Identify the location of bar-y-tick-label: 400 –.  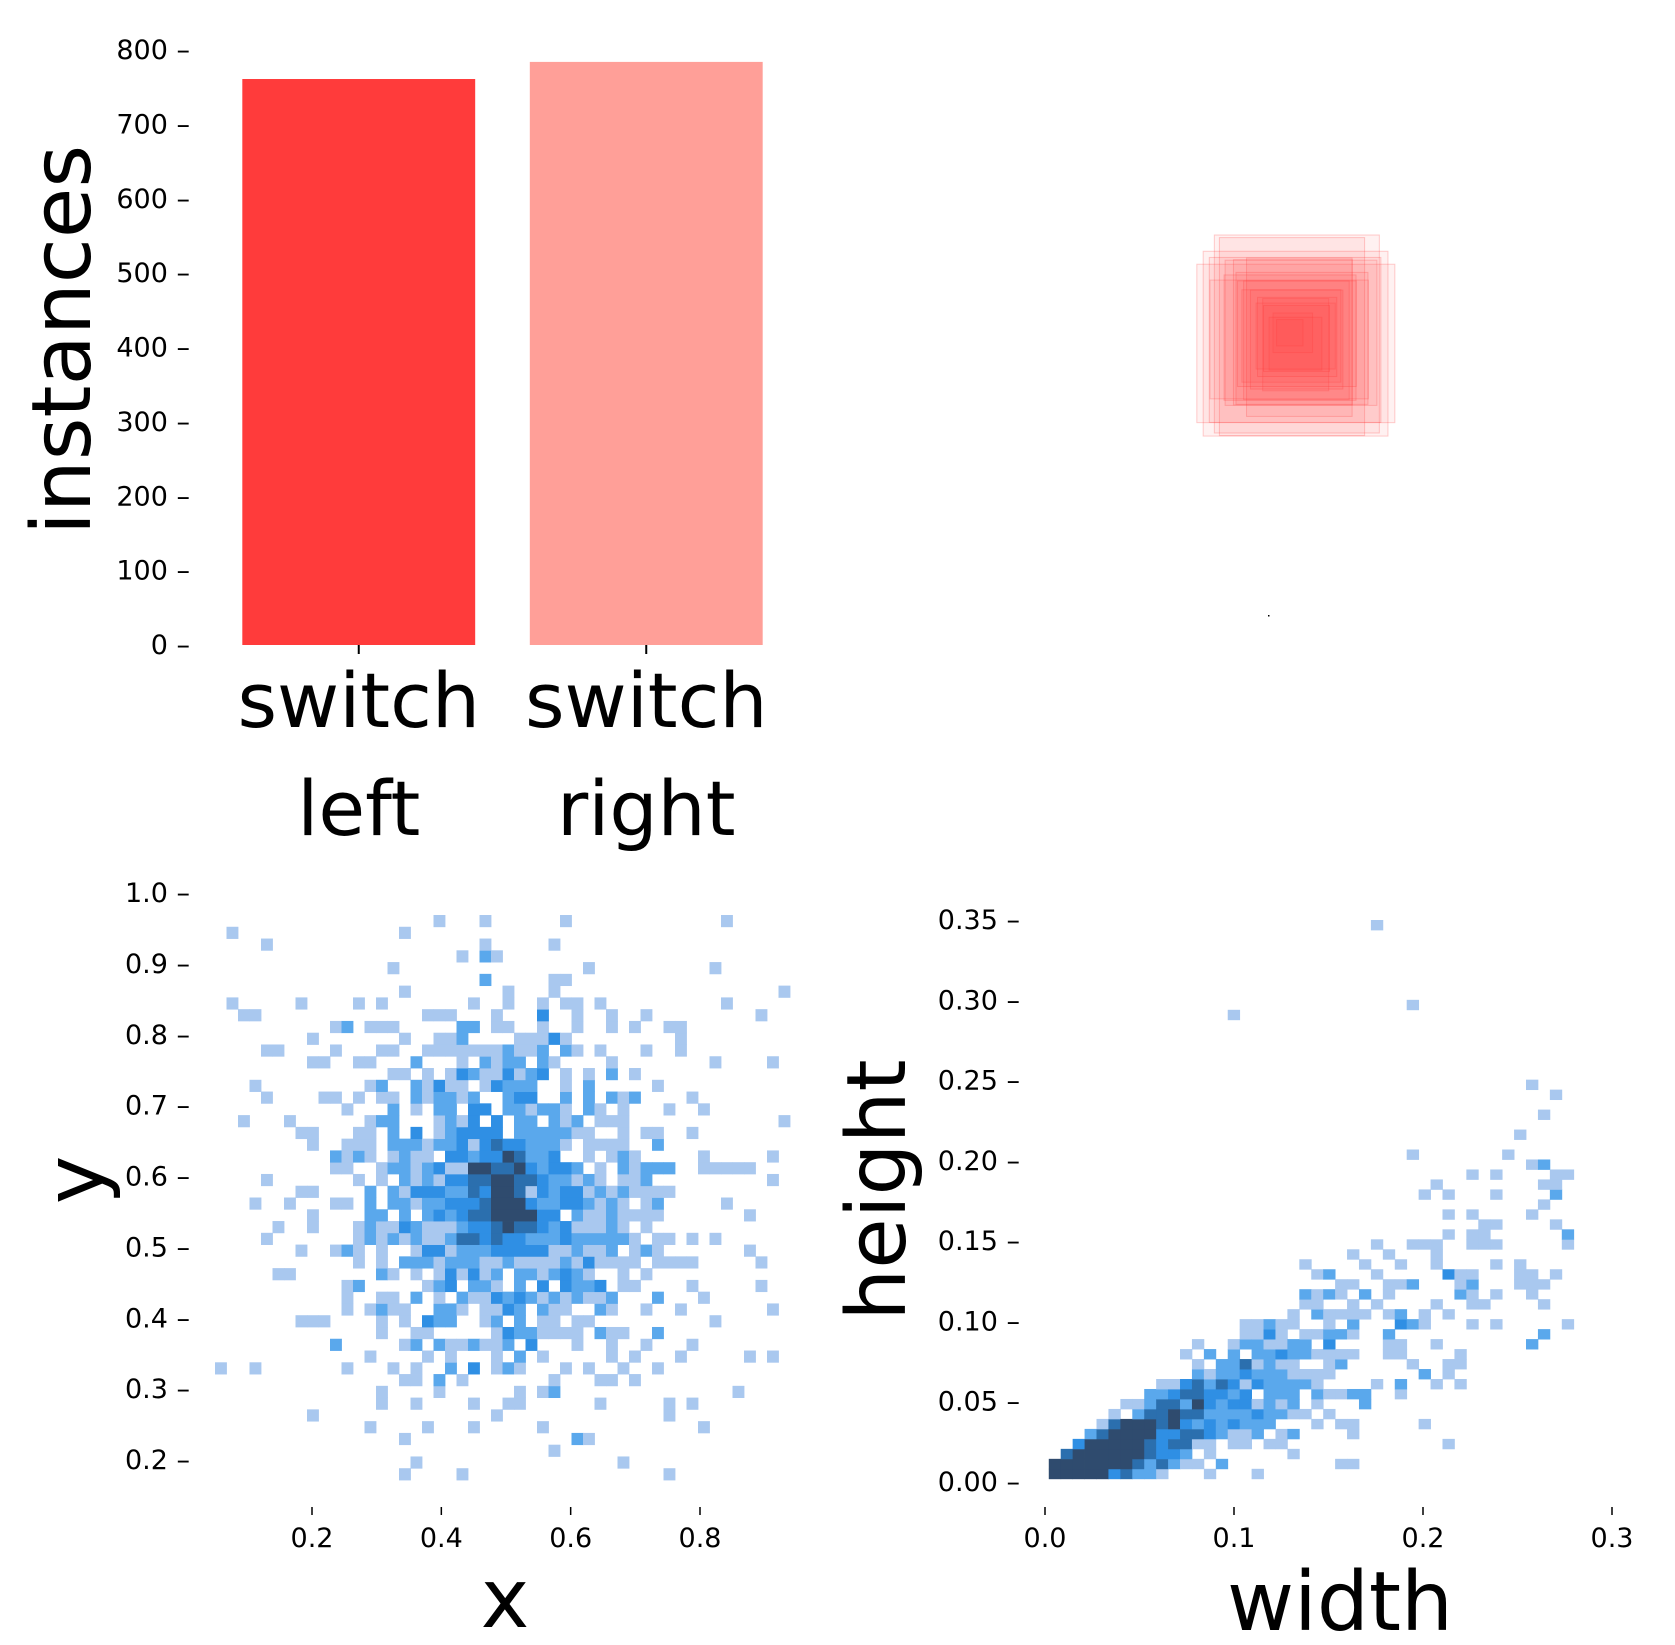
(153, 348).